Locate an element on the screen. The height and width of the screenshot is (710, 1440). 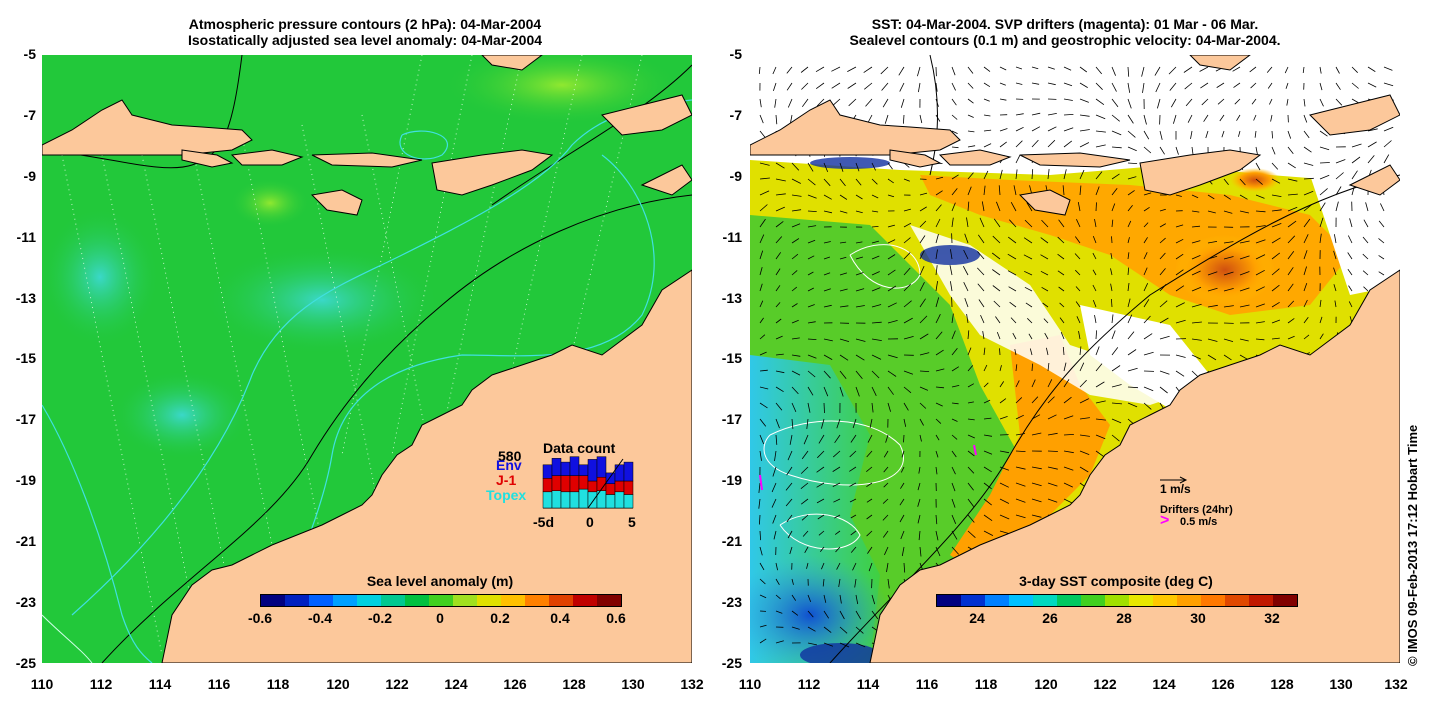
drifter-legend-arrow-icon: > is located at coordinates (1165, 520).